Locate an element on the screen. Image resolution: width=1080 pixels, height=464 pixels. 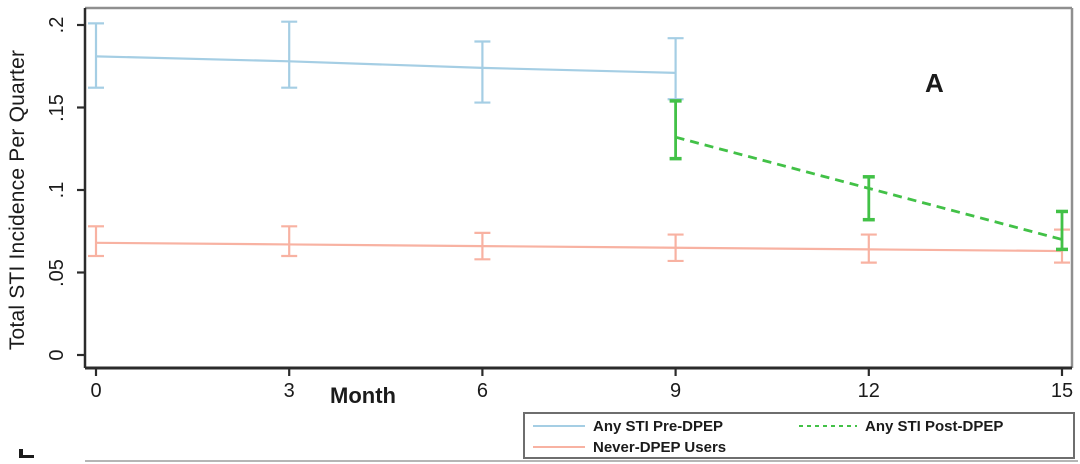
x-tick-label: 3 is located at coordinates (289, 391).